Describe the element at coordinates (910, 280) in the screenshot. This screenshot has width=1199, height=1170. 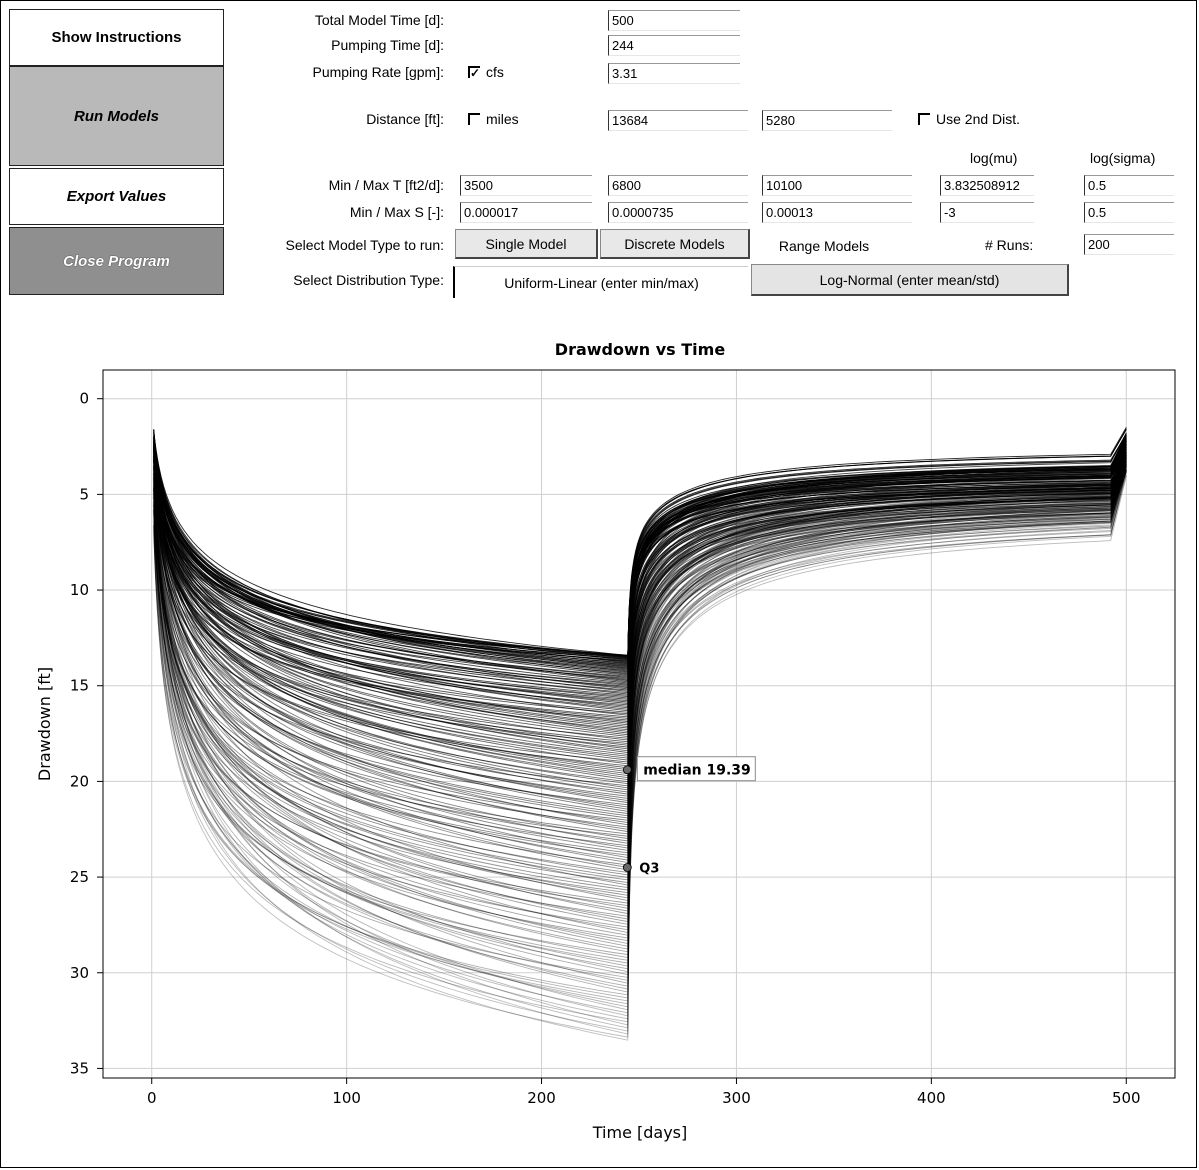
I see `log-normal-button: Log-Normal (enter mean/std)` at that location.